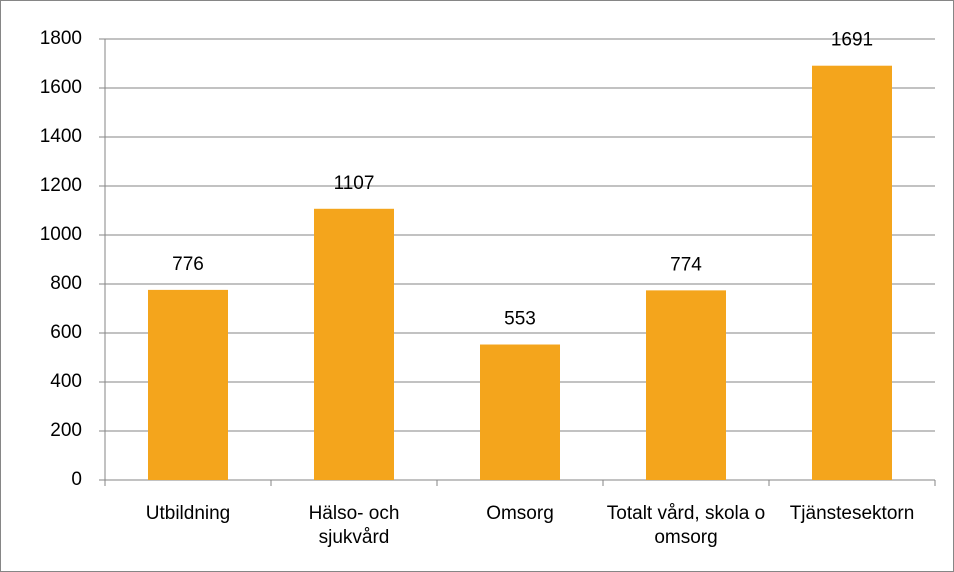 Image resolution: width=954 pixels, height=572 pixels. Describe the element at coordinates (61, 136) in the screenshot. I see `y-tick-label: 1400` at that location.